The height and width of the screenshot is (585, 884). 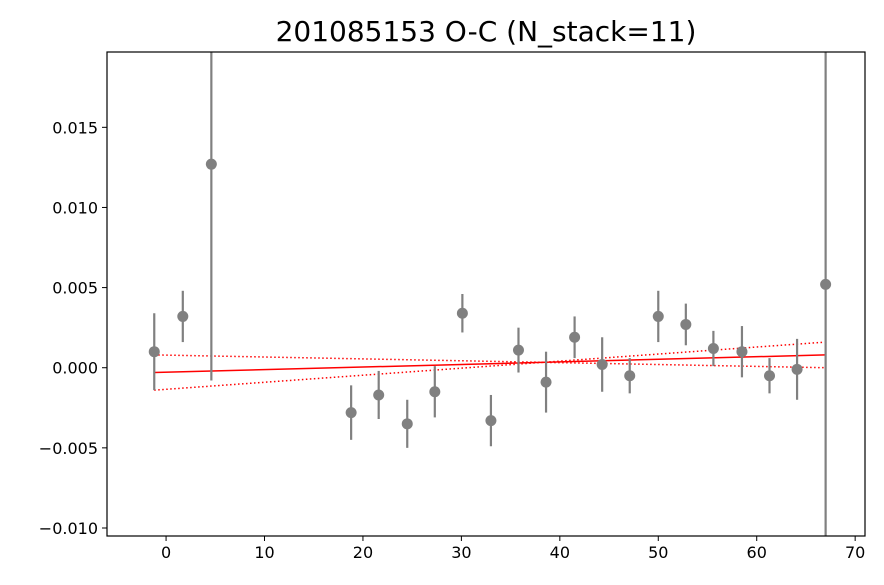 I want to click on y-tick-label: 0.005, so click(x=75, y=288).